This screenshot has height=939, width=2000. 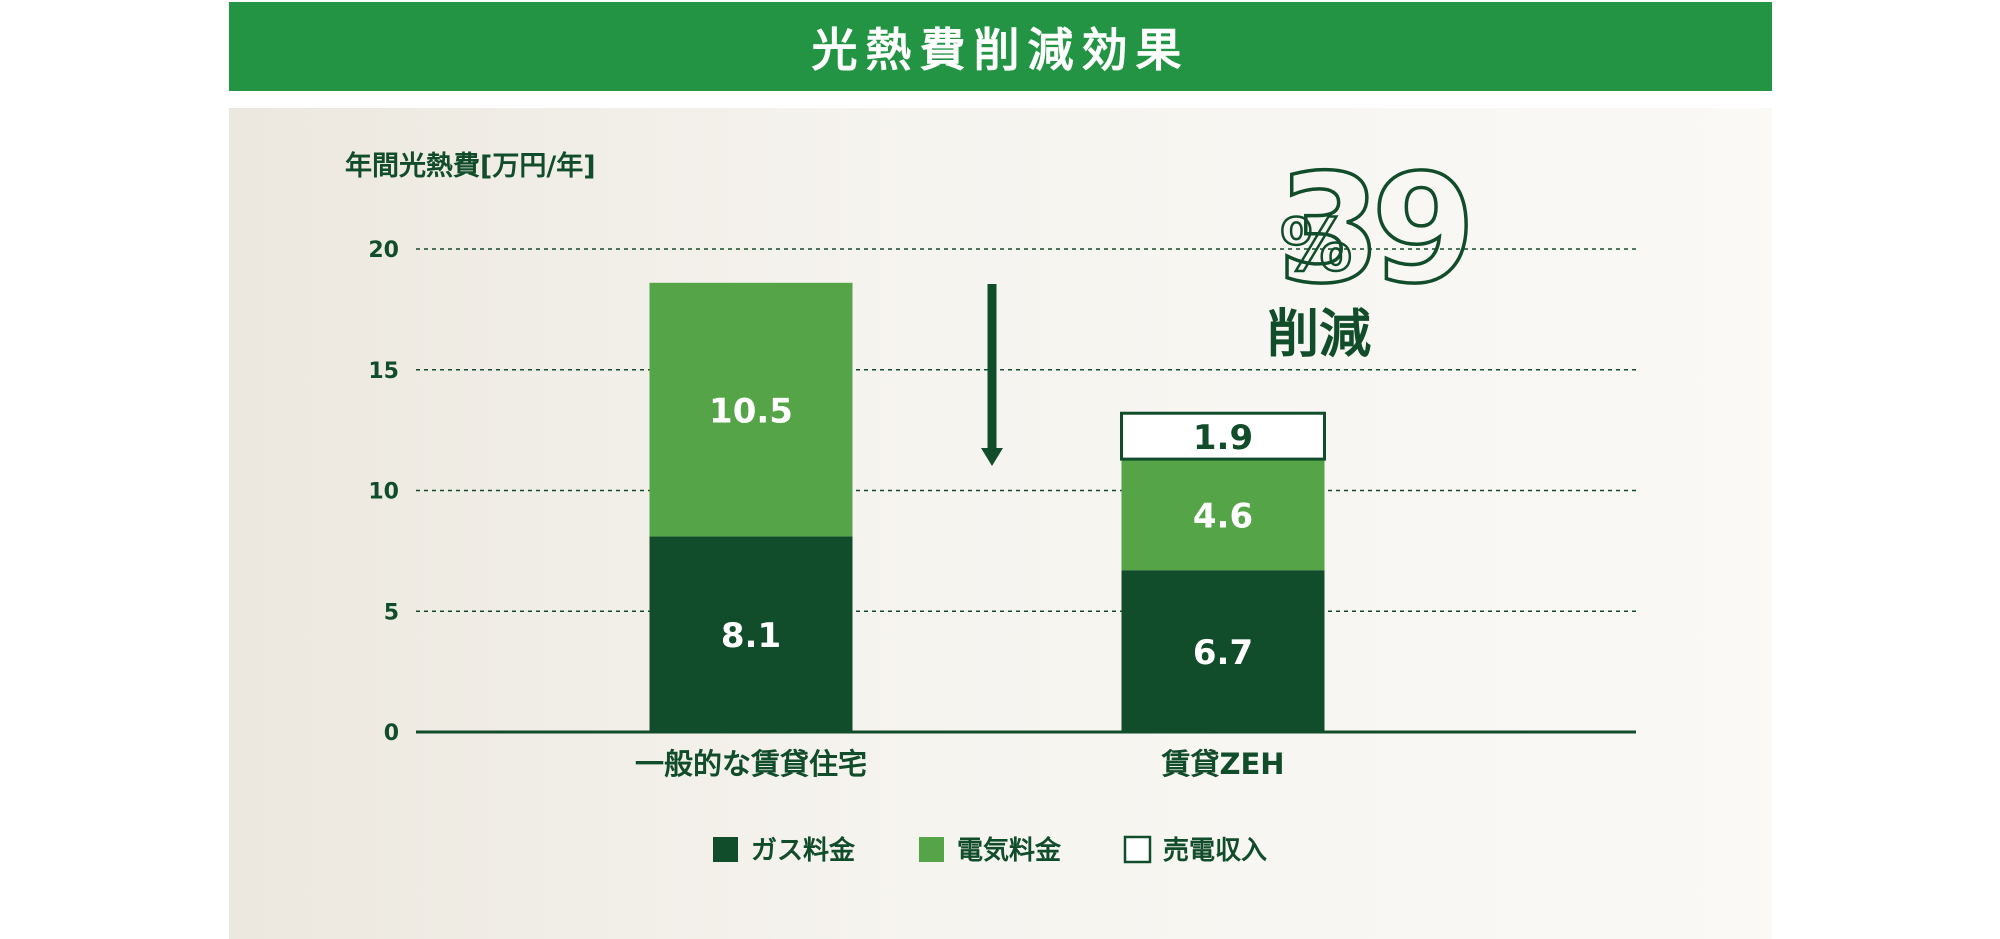 What do you see at coordinates (1222, 764) in the screenshot?
I see `x-tick-label: 賃貸ZEH` at bounding box center [1222, 764].